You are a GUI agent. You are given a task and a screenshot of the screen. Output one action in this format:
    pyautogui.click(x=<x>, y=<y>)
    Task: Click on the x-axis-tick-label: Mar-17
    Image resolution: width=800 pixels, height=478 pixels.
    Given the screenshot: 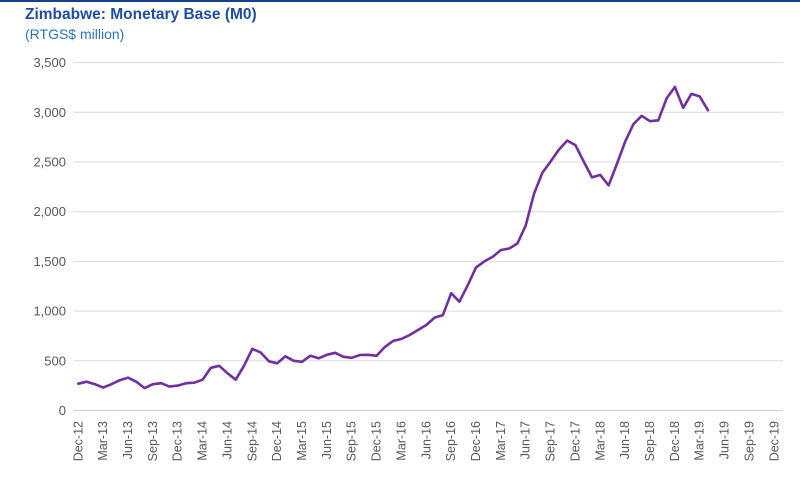 What is the action you would take?
    pyautogui.click(x=501, y=441)
    